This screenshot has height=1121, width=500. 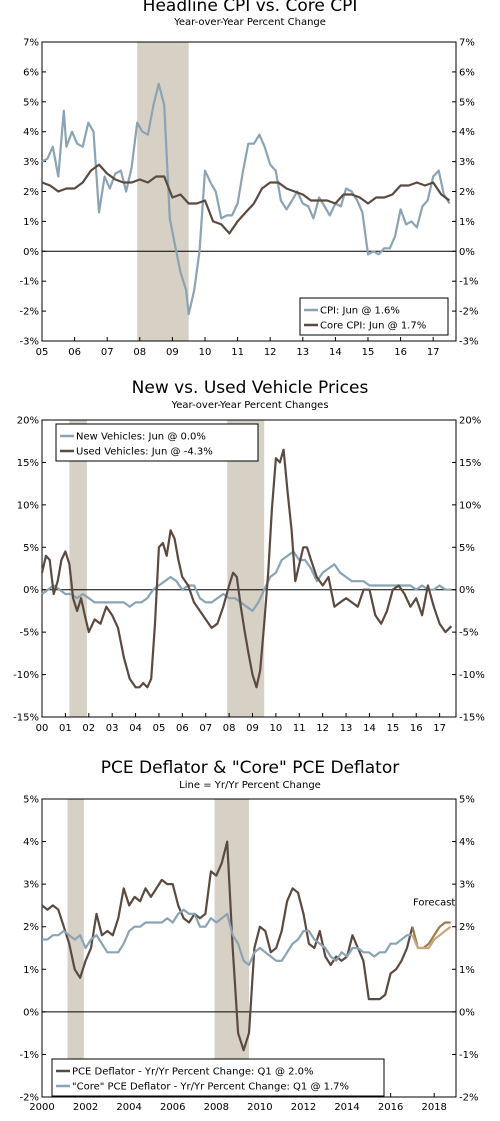 I want to click on y-tick-label-left: 10%, so click(x=28, y=505).